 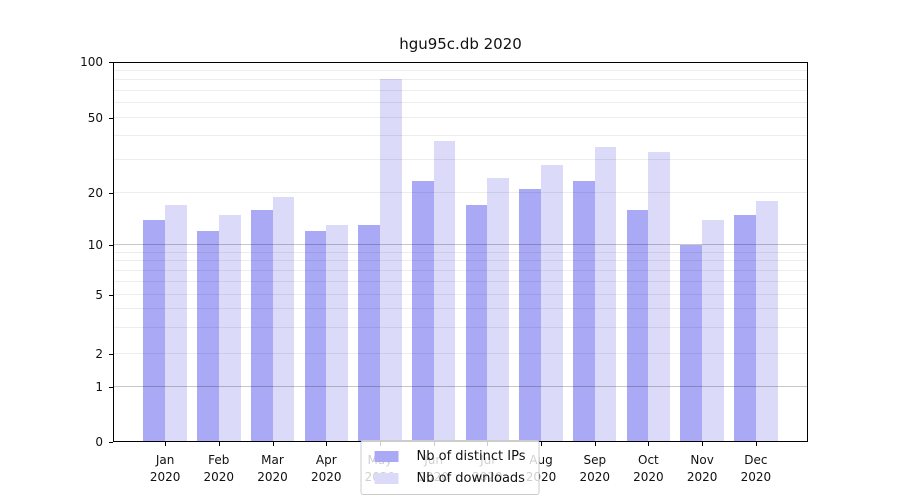 What do you see at coordinates (530, 315) in the screenshot?
I see `bar-distinct-ips-aug` at bounding box center [530, 315].